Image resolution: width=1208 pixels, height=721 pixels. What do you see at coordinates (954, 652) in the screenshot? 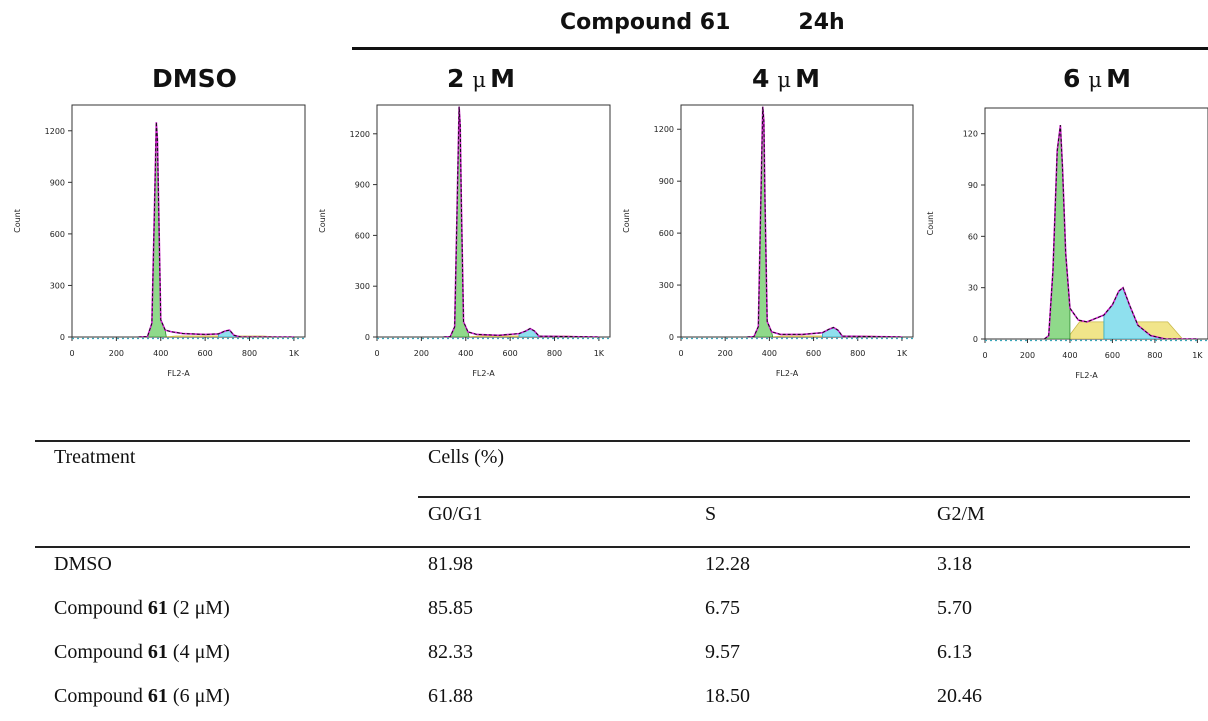
I see `table-cell-g2m: 6.13` at bounding box center [954, 652].